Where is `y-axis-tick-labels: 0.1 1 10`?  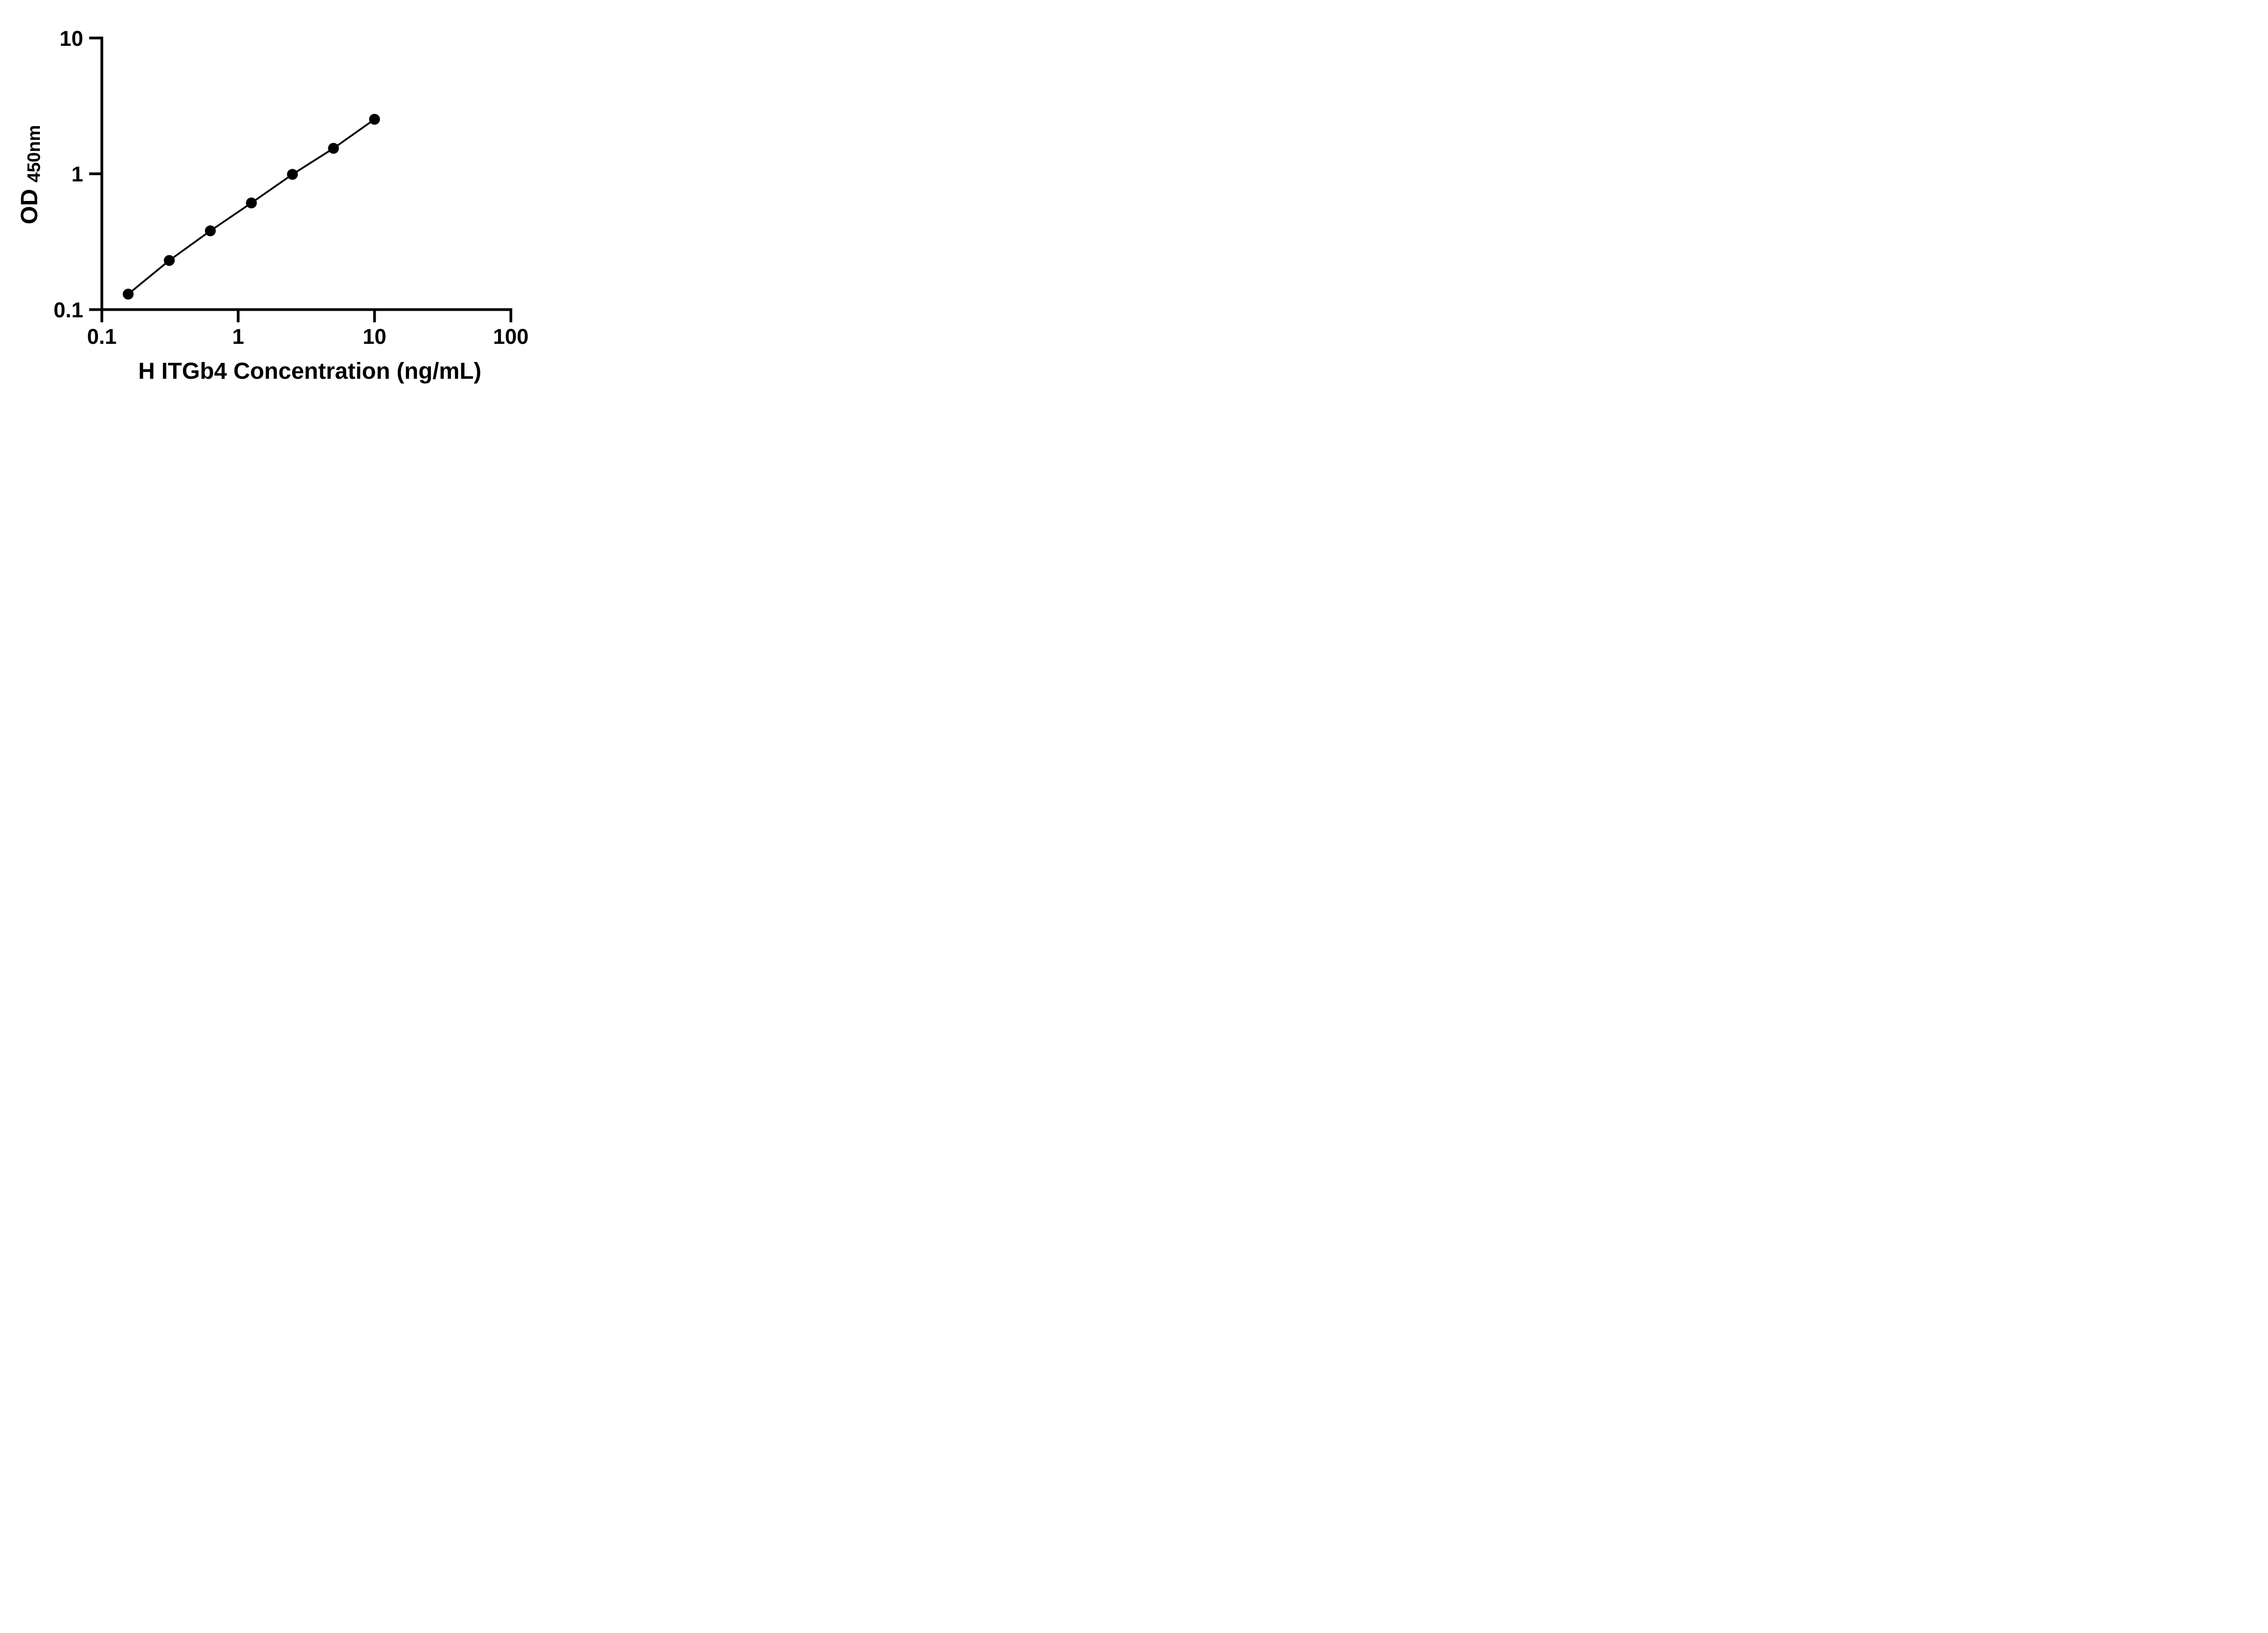 y-axis-tick-labels: 0.1 1 10 is located at coordinates (68, 174).